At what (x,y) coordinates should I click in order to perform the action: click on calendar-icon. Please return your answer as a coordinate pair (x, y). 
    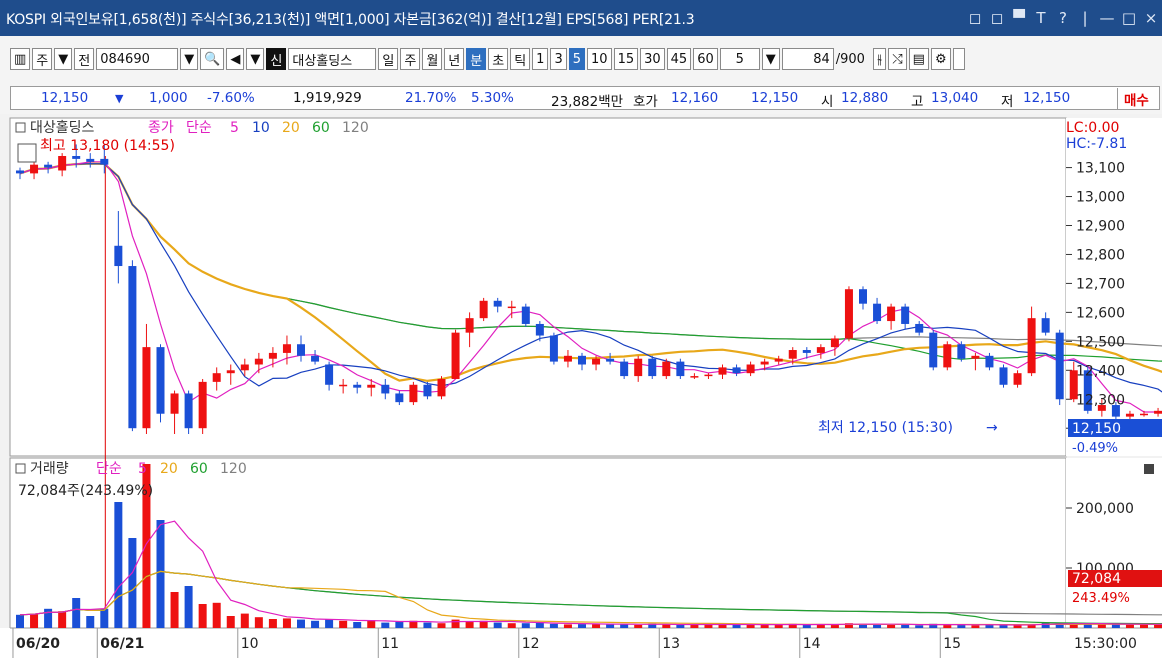
    Looking at the image, I should click on (27, 153).